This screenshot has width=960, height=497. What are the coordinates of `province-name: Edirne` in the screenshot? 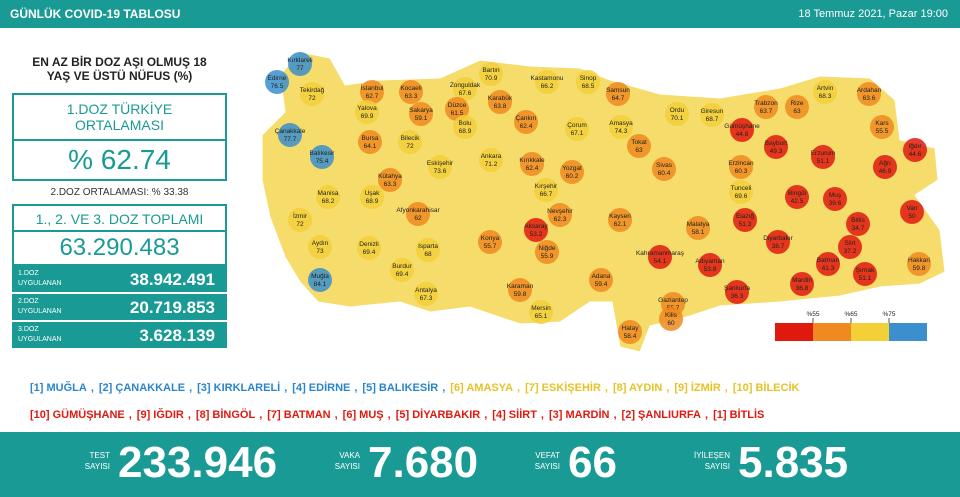 It's located at (277, 78).